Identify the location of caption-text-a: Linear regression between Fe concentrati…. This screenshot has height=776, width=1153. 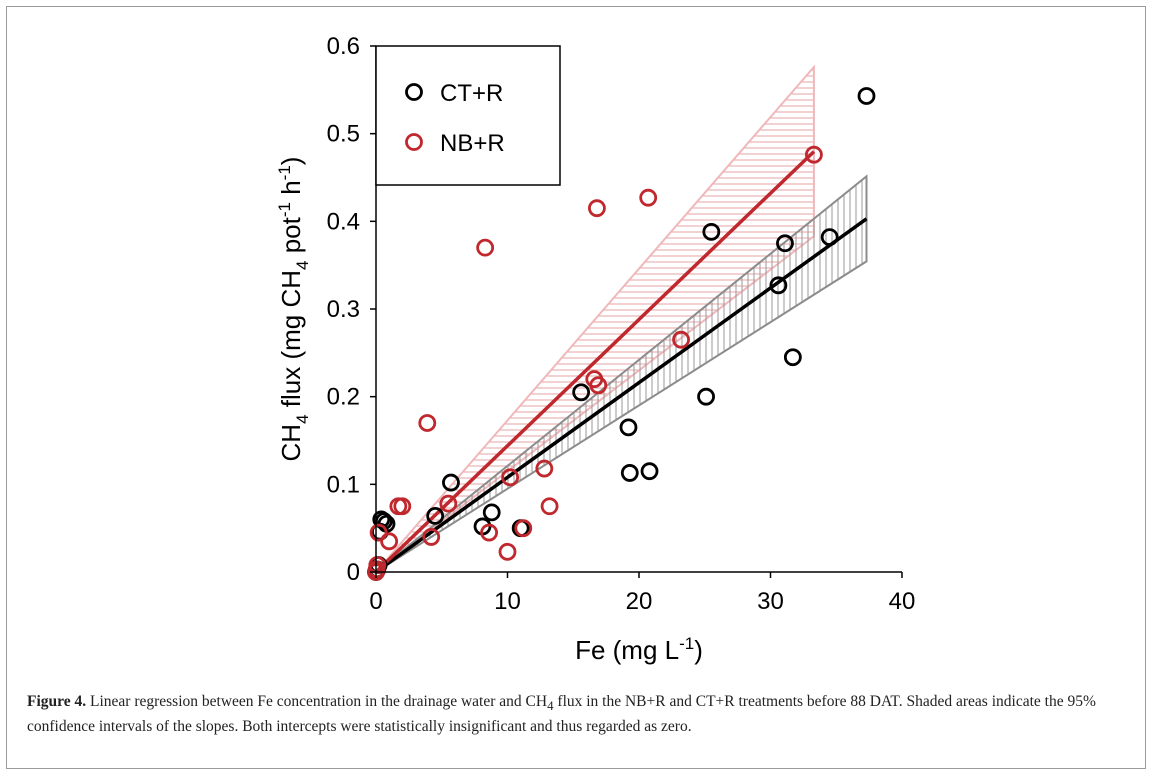
(317, 701).